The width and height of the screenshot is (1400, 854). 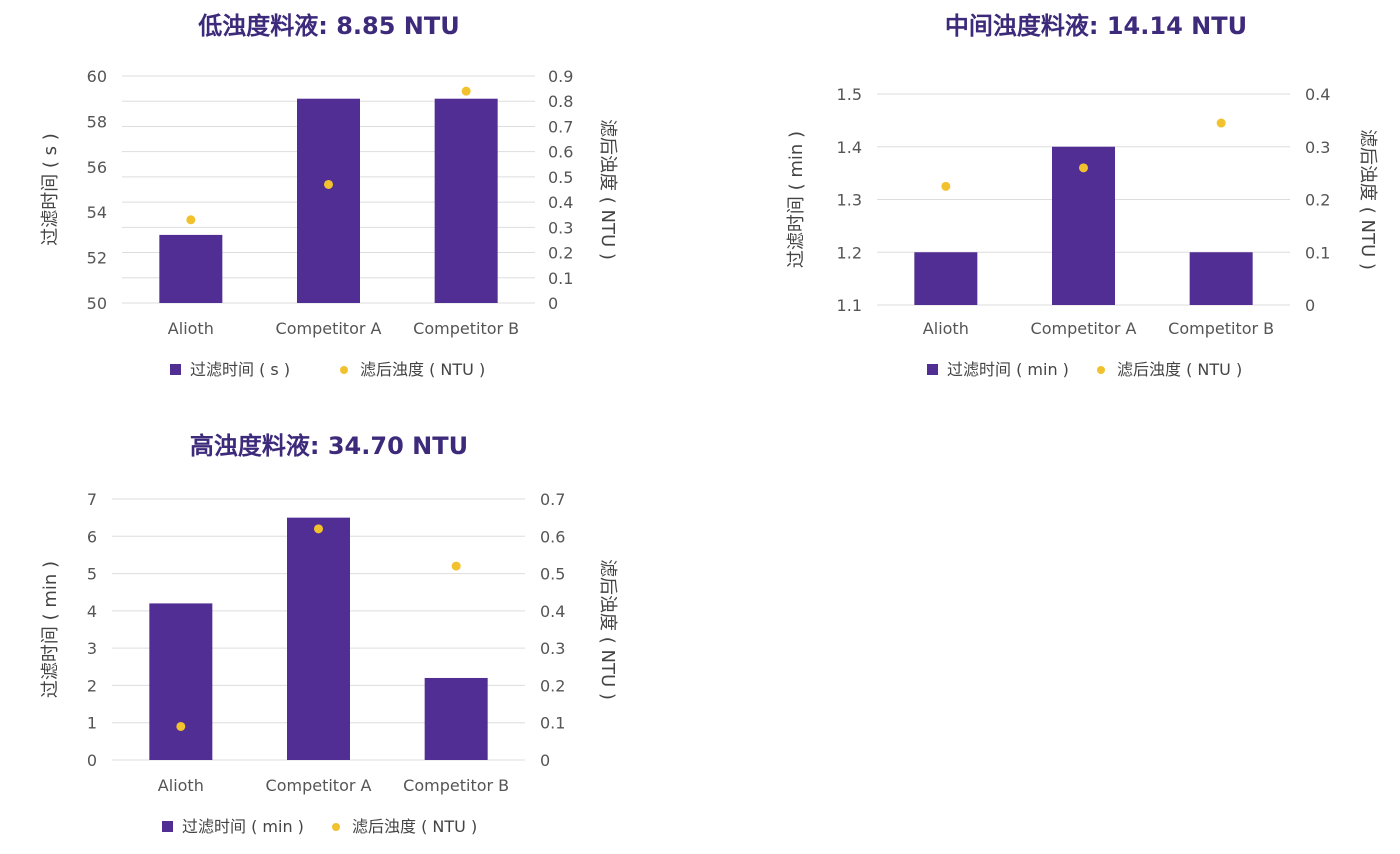 I want to click on y-tick-label: 60, so click(x=97, y=76).